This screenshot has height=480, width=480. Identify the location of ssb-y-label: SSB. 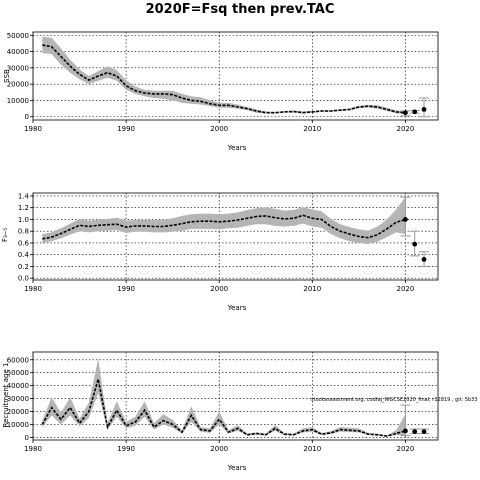
(7, 76).